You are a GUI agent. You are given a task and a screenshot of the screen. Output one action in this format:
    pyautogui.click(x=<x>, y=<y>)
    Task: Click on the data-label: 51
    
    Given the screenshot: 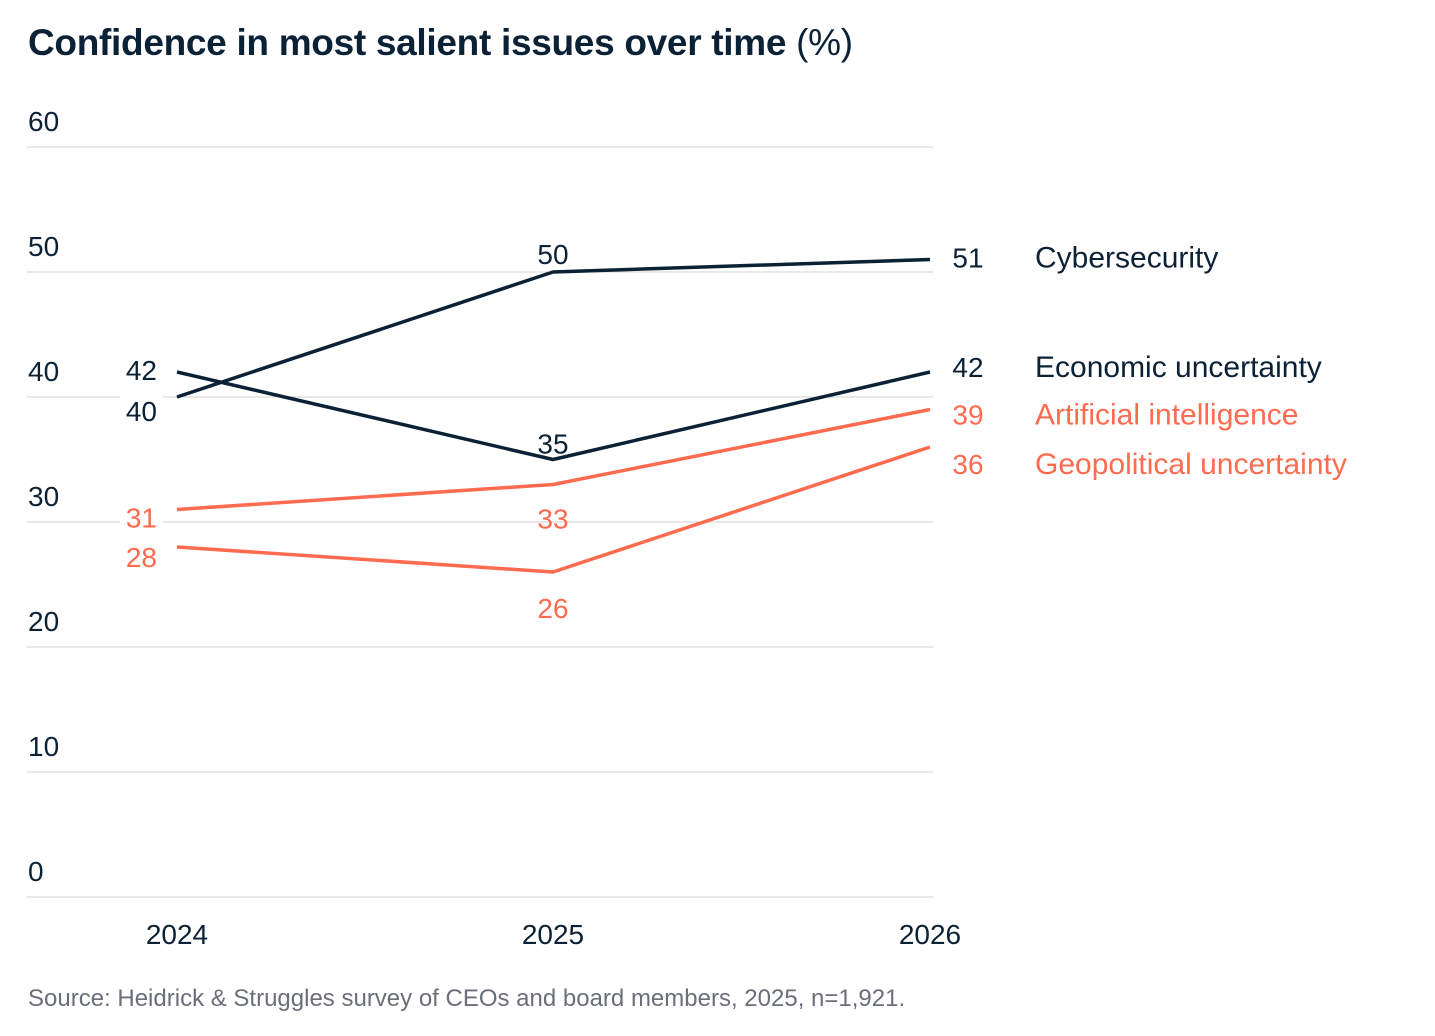 What is the action you would take?
    pyautogui.click(x=967, y=258)
    